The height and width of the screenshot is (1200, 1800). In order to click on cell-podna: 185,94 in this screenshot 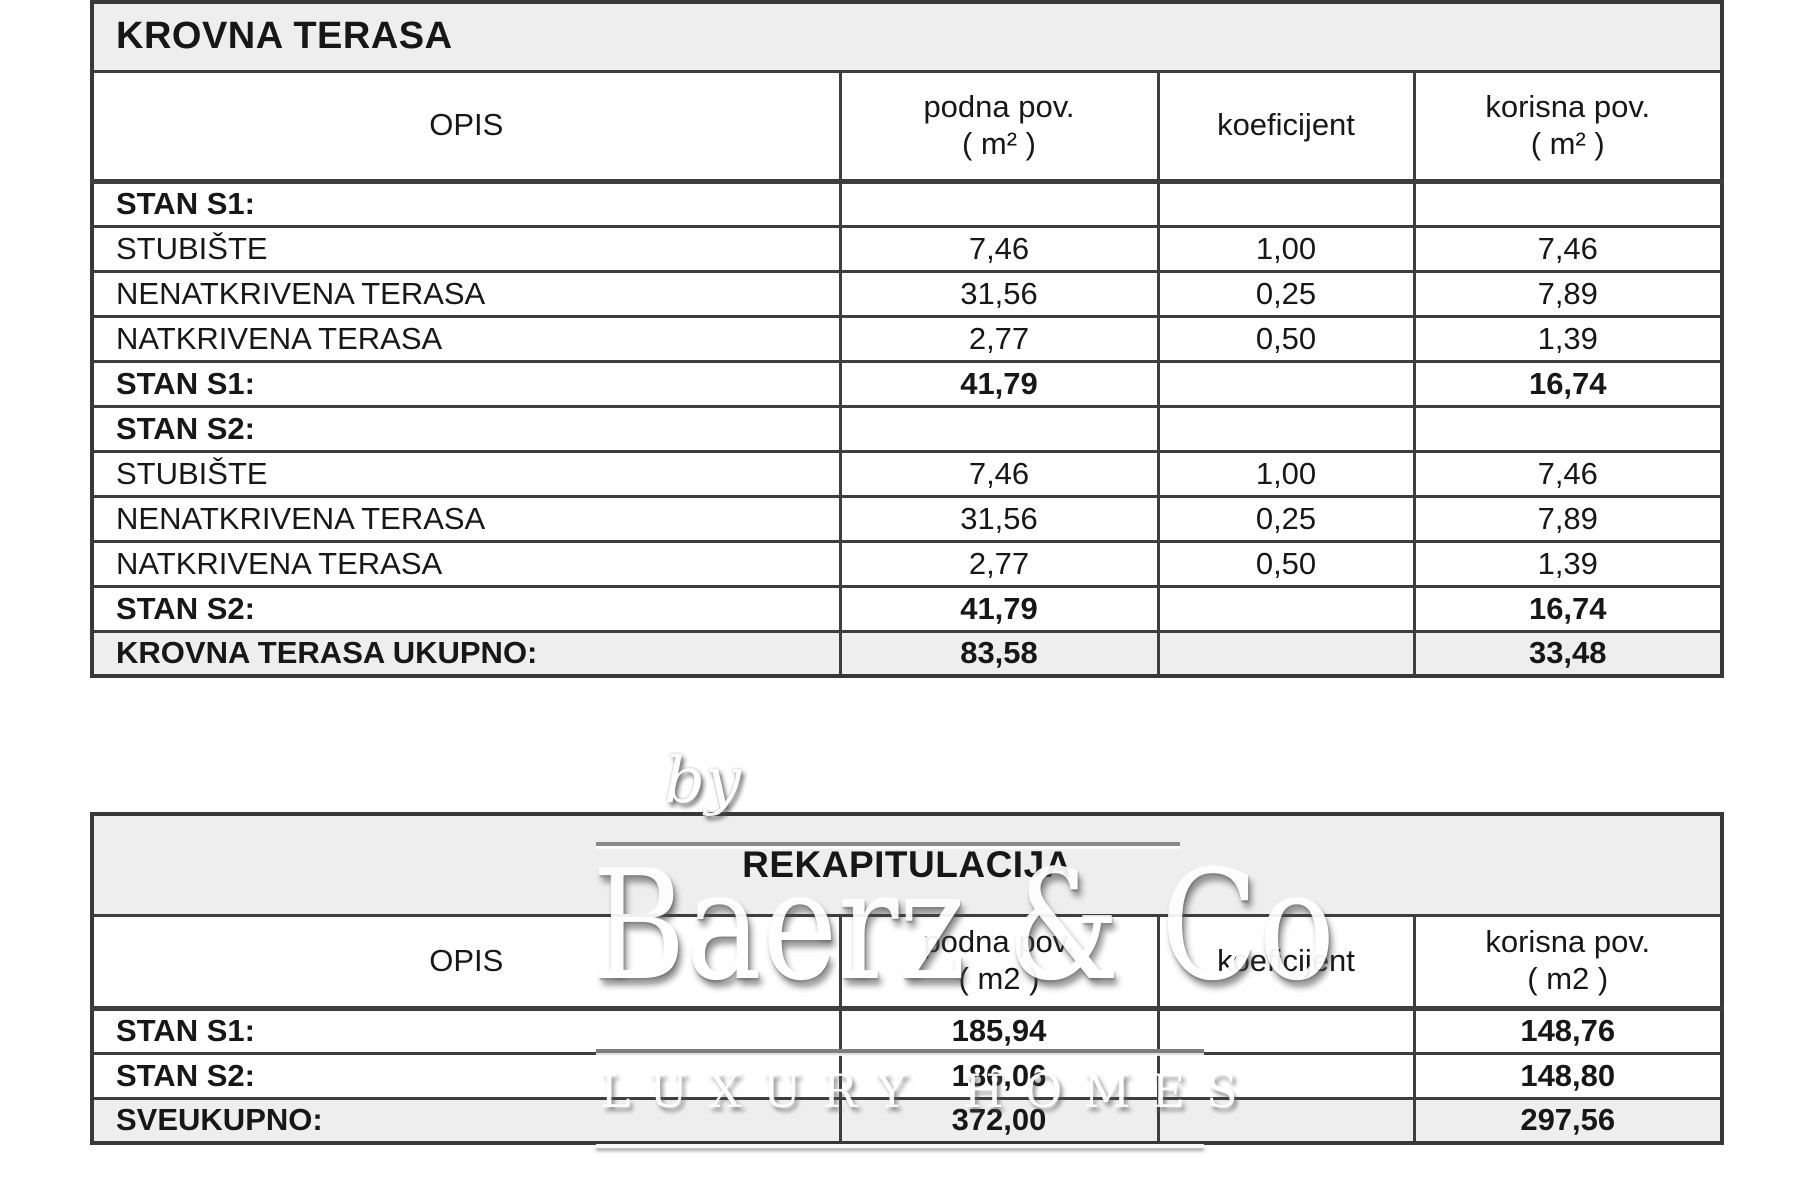, I will do `click(999, 1030)`.